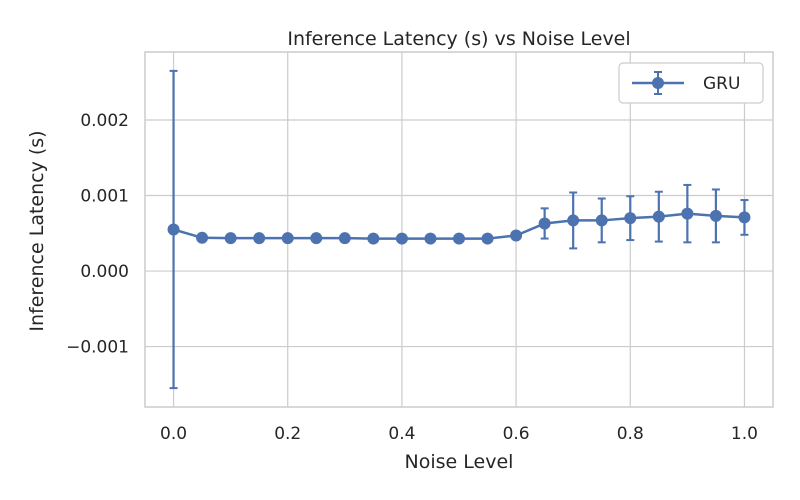  What do you see at coordinates (459, 462) in the screenshot?
I see `x-axis-label: Noise Level` at bounding box center [459, 462].